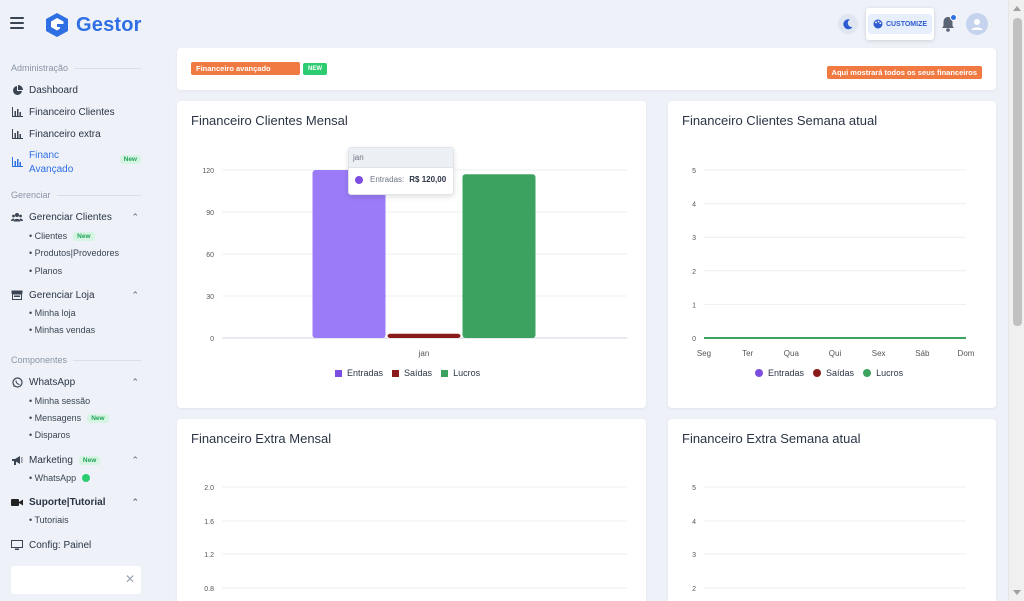  Describe the element at coordinates (65, 134) in the screenshot. I see `sidebar-item-label: Financeiro extra` at that location.